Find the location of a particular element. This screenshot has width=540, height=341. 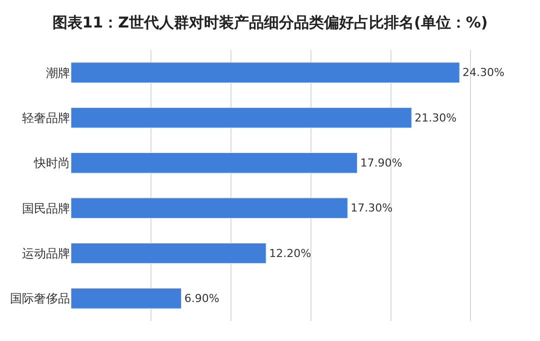

data-label: 6.90% is located at coordinates (202, 298).